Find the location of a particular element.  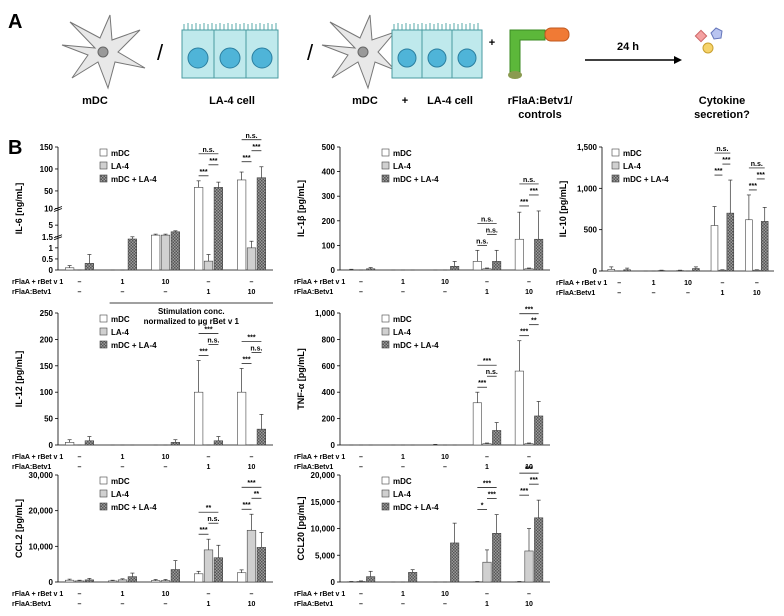

slash: / is located at coordinates (310, 52).